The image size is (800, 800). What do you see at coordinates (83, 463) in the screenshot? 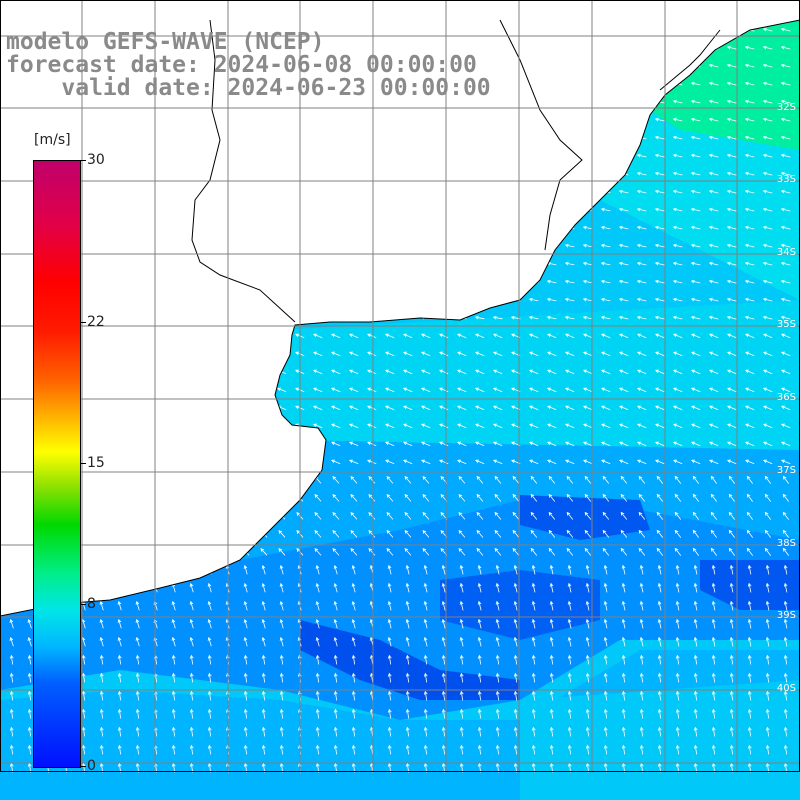
I see `colorbar-tick` at bounding box center [83, 463].